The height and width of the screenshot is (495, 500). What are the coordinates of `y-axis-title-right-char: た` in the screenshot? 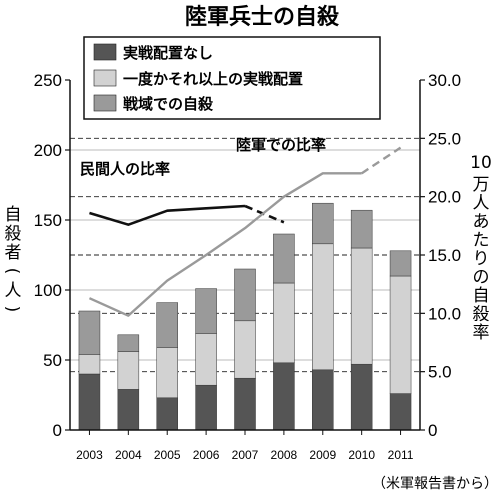 It's located at (481, 241).